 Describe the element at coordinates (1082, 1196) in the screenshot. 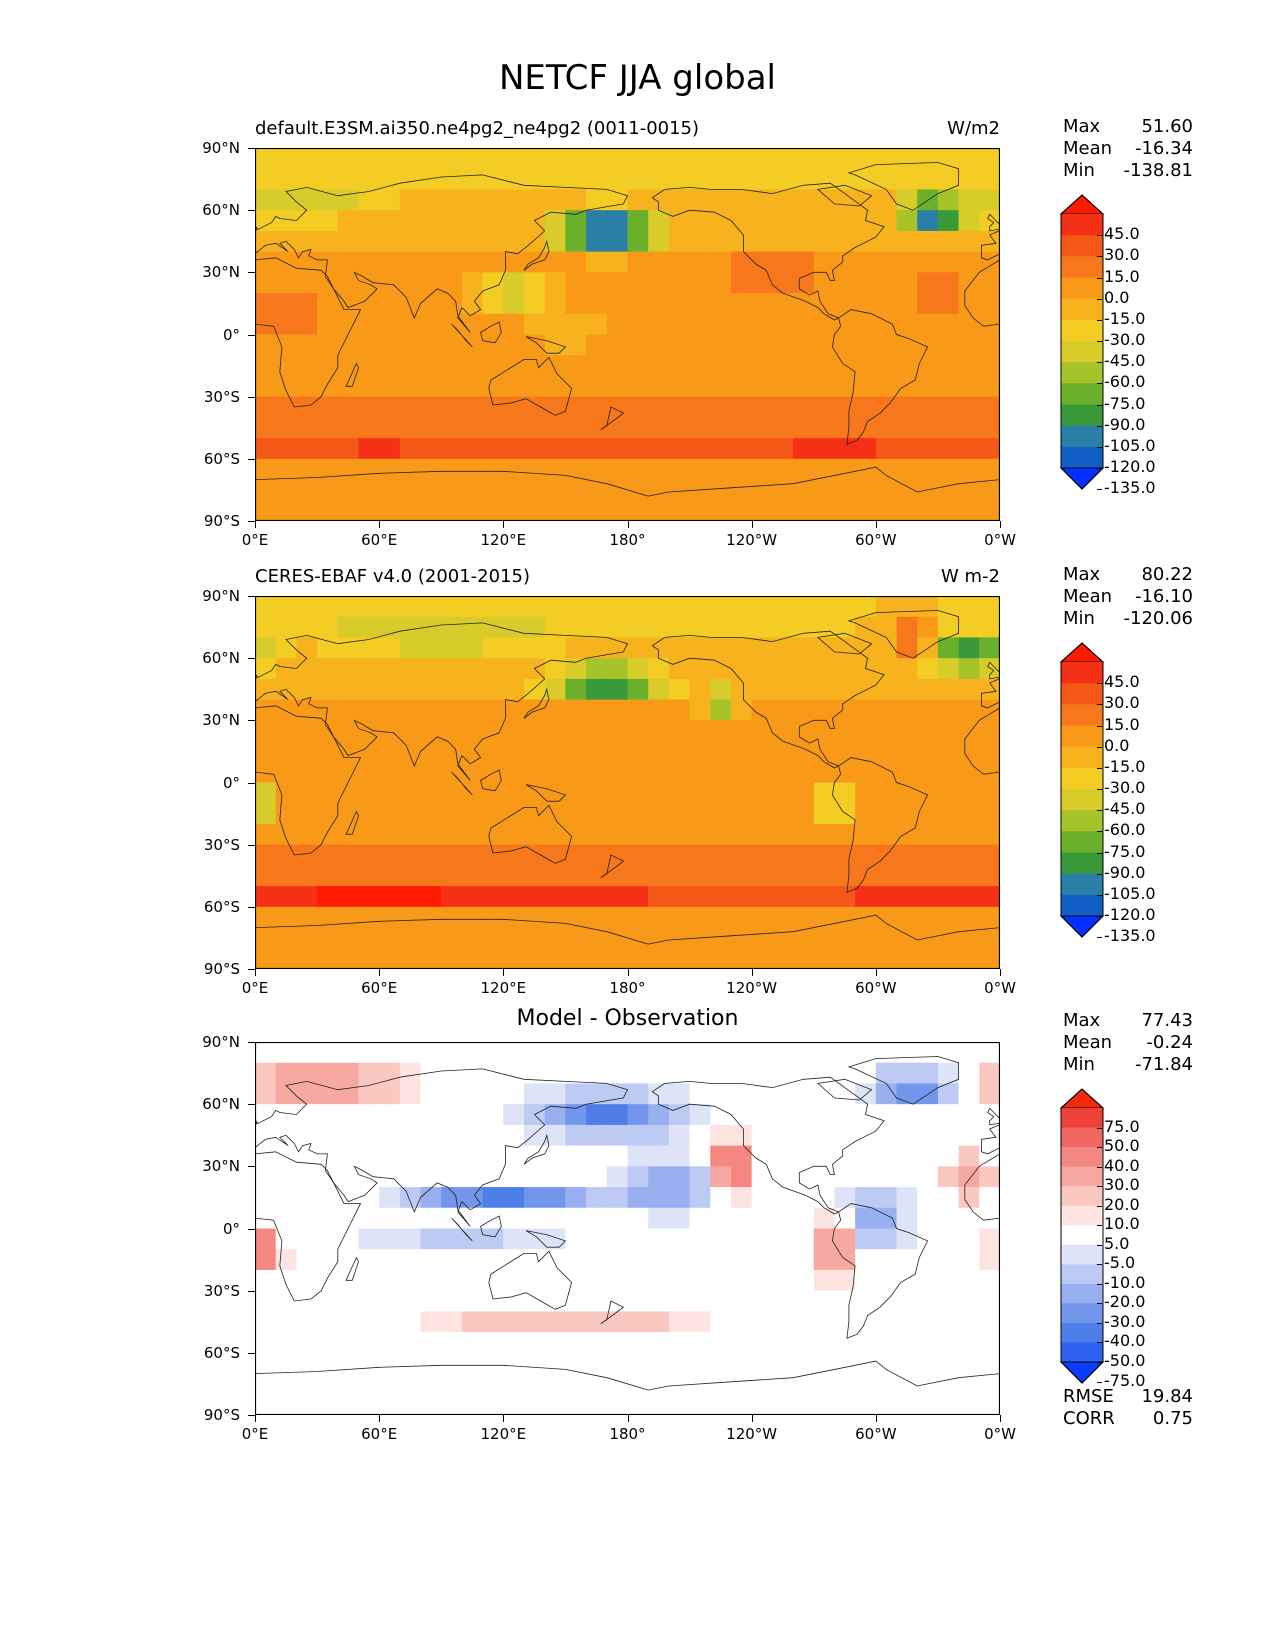

I see `colorbar-segment` at that location.